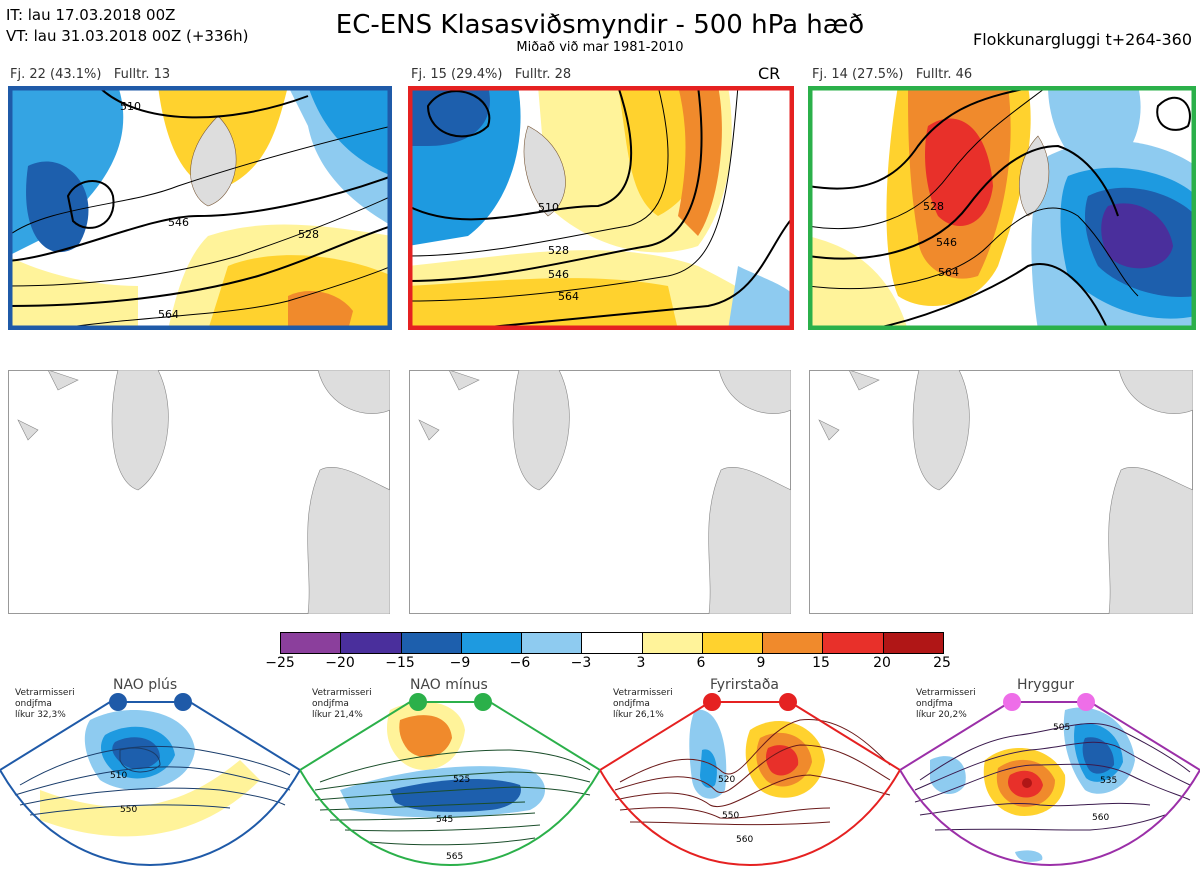  What do you see at coordinates (934, 704) in the screenshot?
I see `regime-4-months: ondjfma` at bounding box center [934, 704].